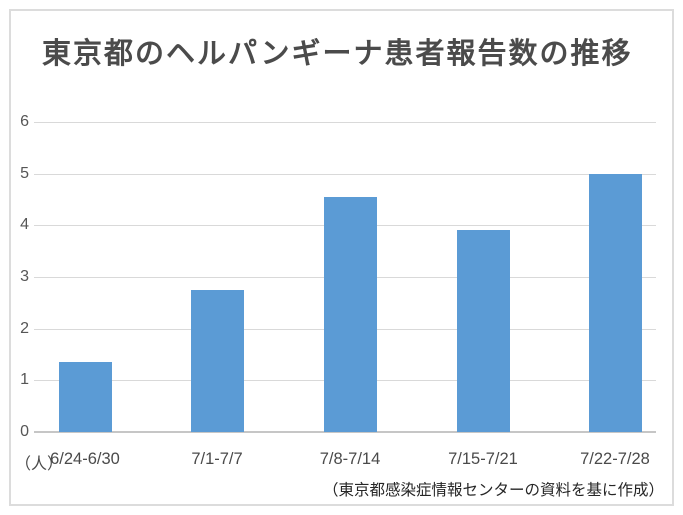 The height and width of the screenshot is (515, 683). Describe the element at coordinates (24, 380) in the screenshot. I see `y-tick-label-1: 1` at that location.